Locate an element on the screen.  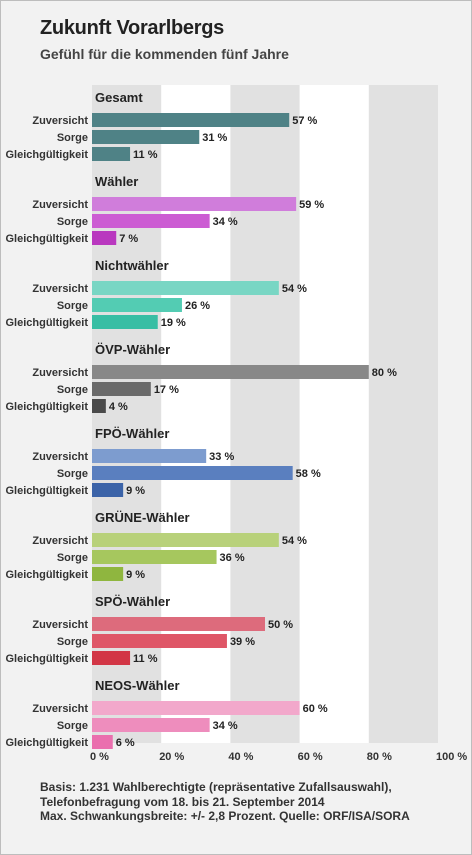
data-label: 59 % is located at coordinates (311, 205).